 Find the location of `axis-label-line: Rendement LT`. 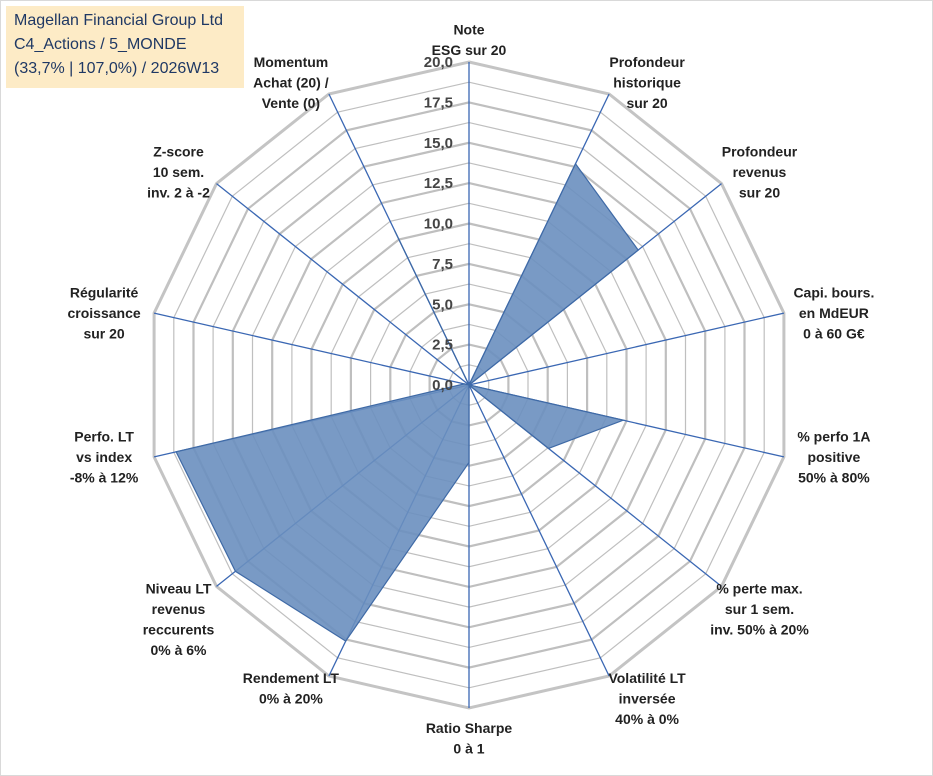

axis-label-line: Rendement LT is located at coordinates (291, 678).